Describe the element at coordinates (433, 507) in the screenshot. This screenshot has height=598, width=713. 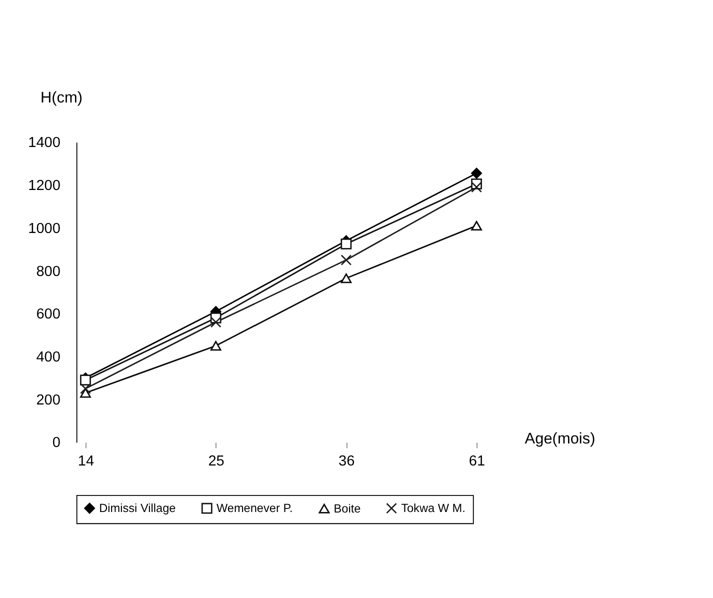
I see `legend-label: Tokwa W M.` at that location.